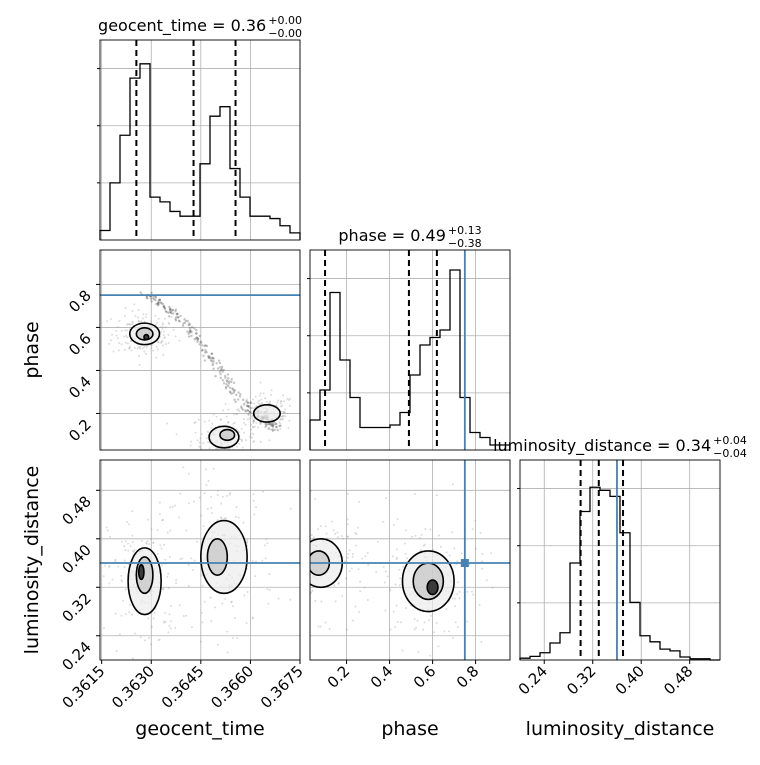 The height and width of the screenshot is (765, 760). Describe the element at coordinates (133, 687) in the screenshot. I see `x-tick-label: 0.3630` at that location.